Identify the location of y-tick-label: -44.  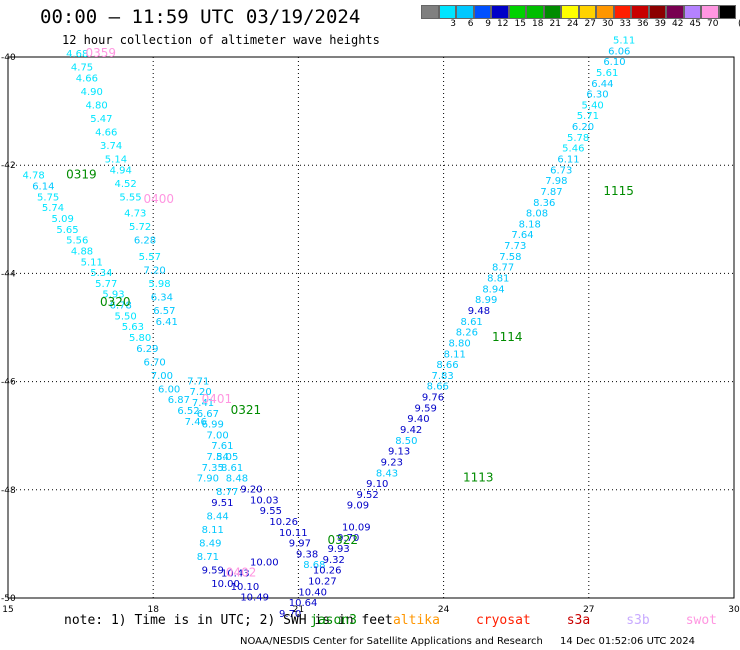
(8, 274).